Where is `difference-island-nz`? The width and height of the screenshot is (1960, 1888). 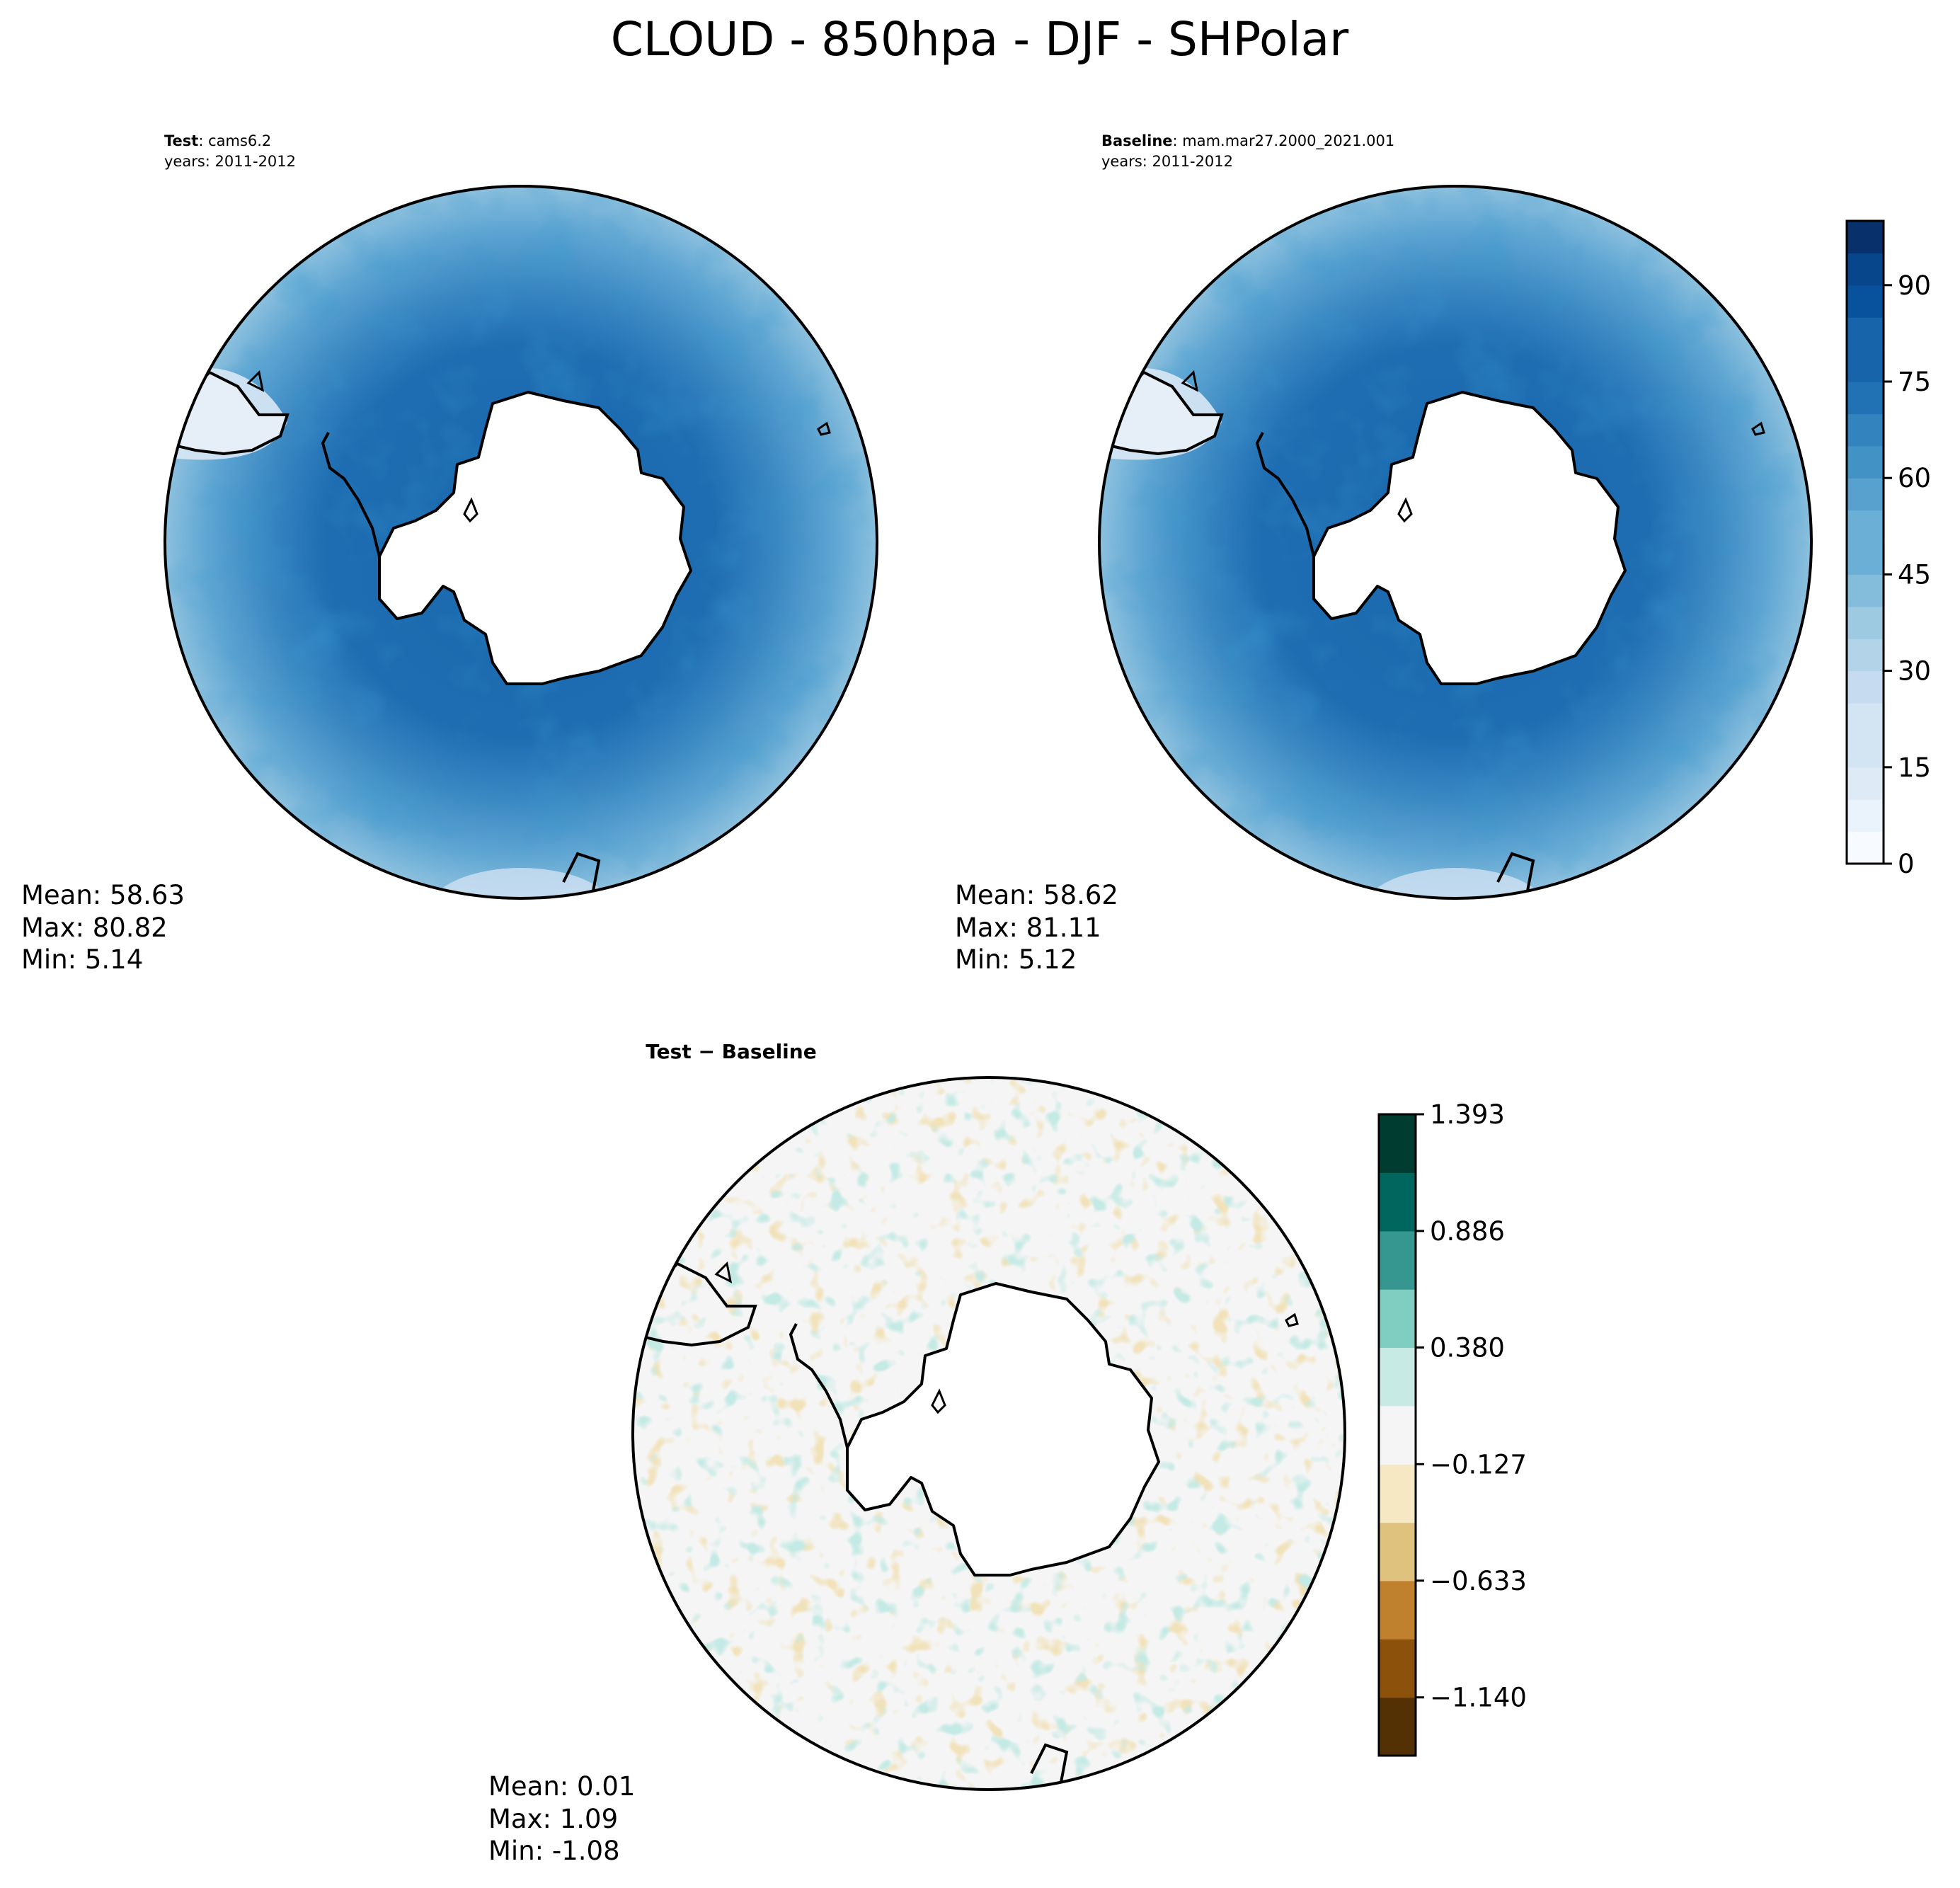 difference-island-nz is located at coordinates (1049, 1766).